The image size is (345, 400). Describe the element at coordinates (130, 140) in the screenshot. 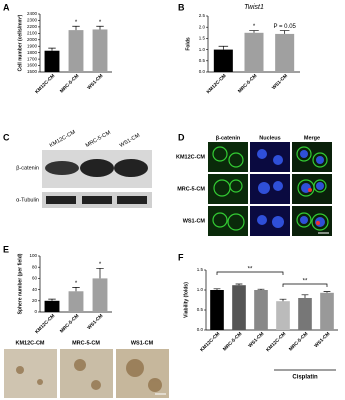

I see `blot-lane-label: WS1-CM` at that location.